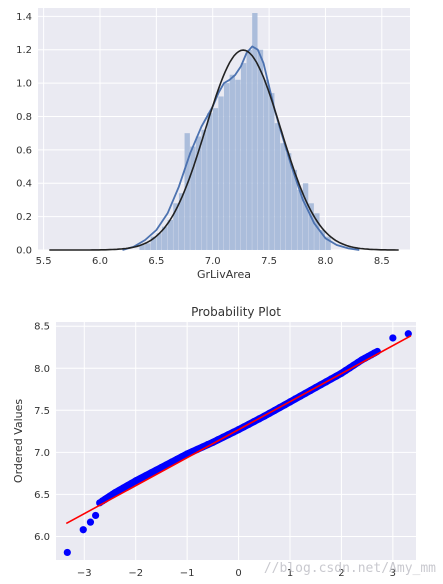  I want to click on y-axis-label: Ordered Values, so click(18, 441).